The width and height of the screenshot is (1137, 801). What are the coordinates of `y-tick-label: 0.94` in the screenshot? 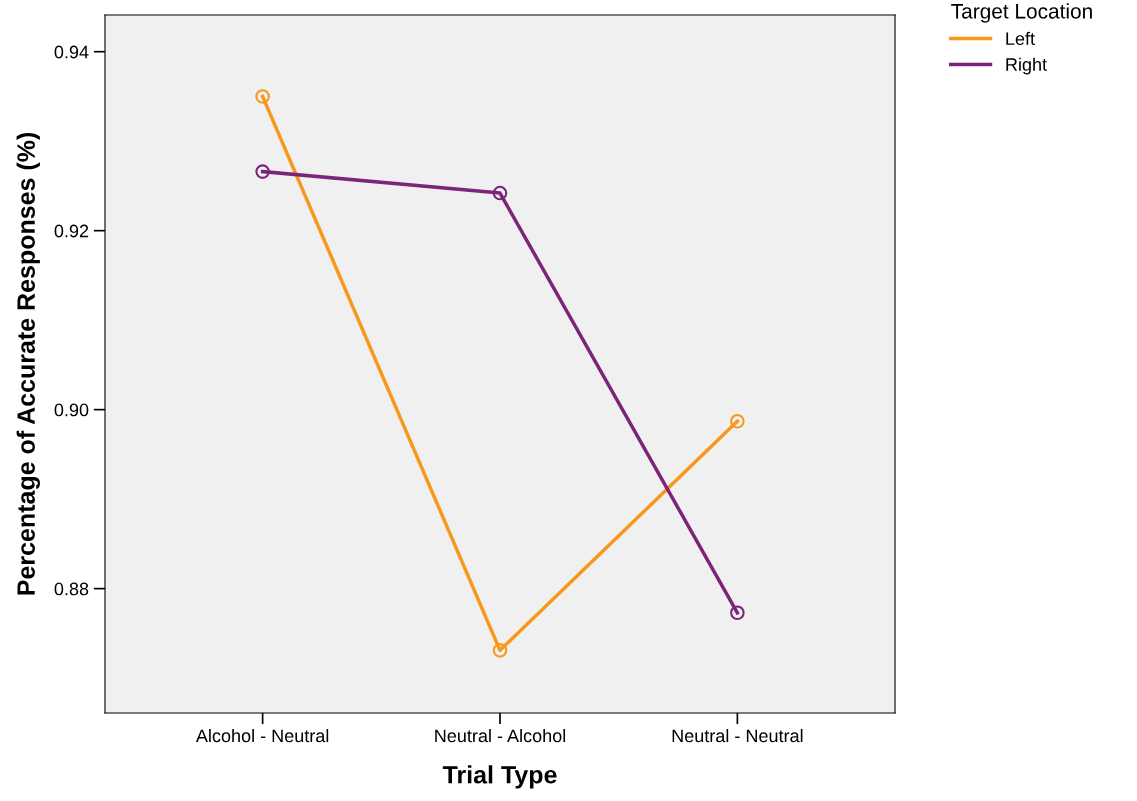 It's located at (71, 52).